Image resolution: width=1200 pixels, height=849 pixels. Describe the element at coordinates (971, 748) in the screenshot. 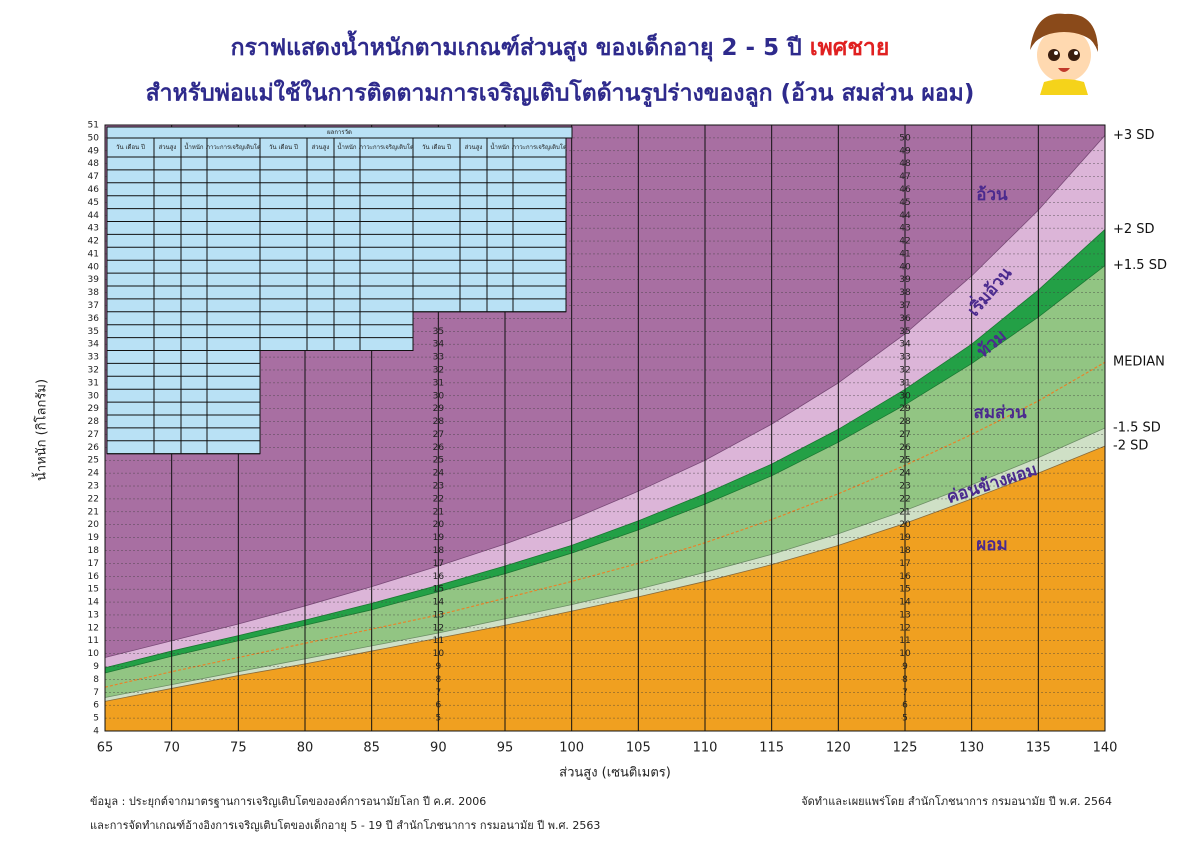

I see `x-tick-label: 130` at that location.